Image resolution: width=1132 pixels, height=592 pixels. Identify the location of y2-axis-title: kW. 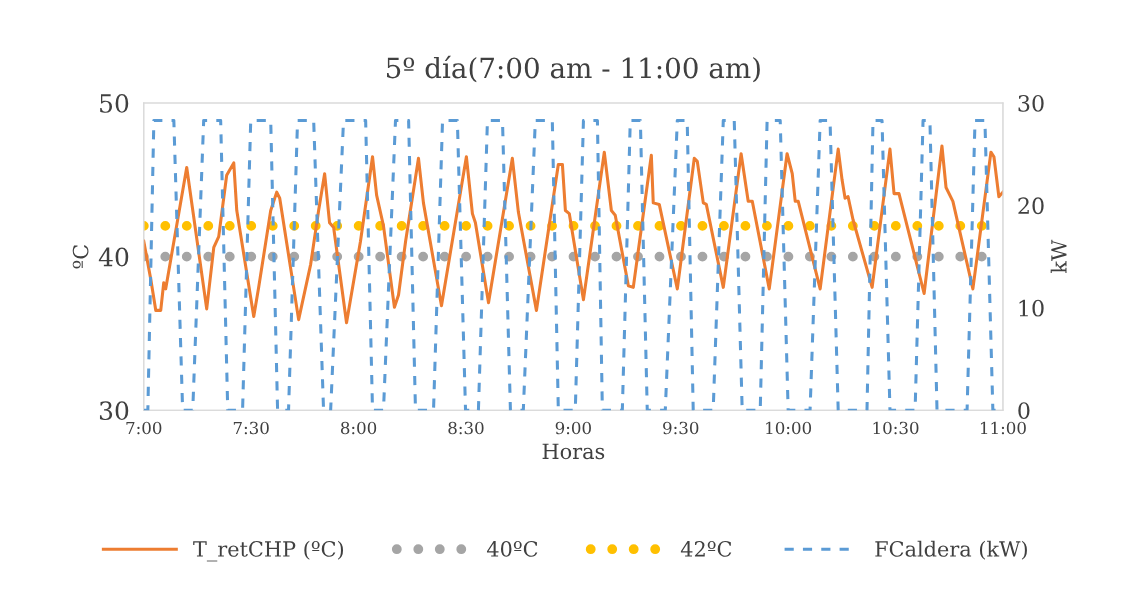
(1058, 256).